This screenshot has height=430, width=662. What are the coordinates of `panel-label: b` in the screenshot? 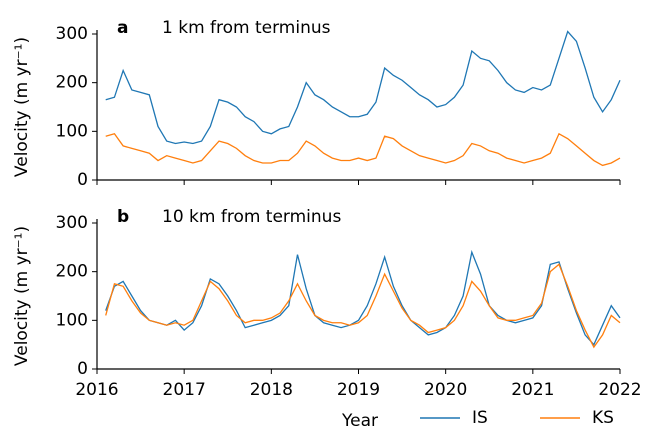 It's located at (123, 217).